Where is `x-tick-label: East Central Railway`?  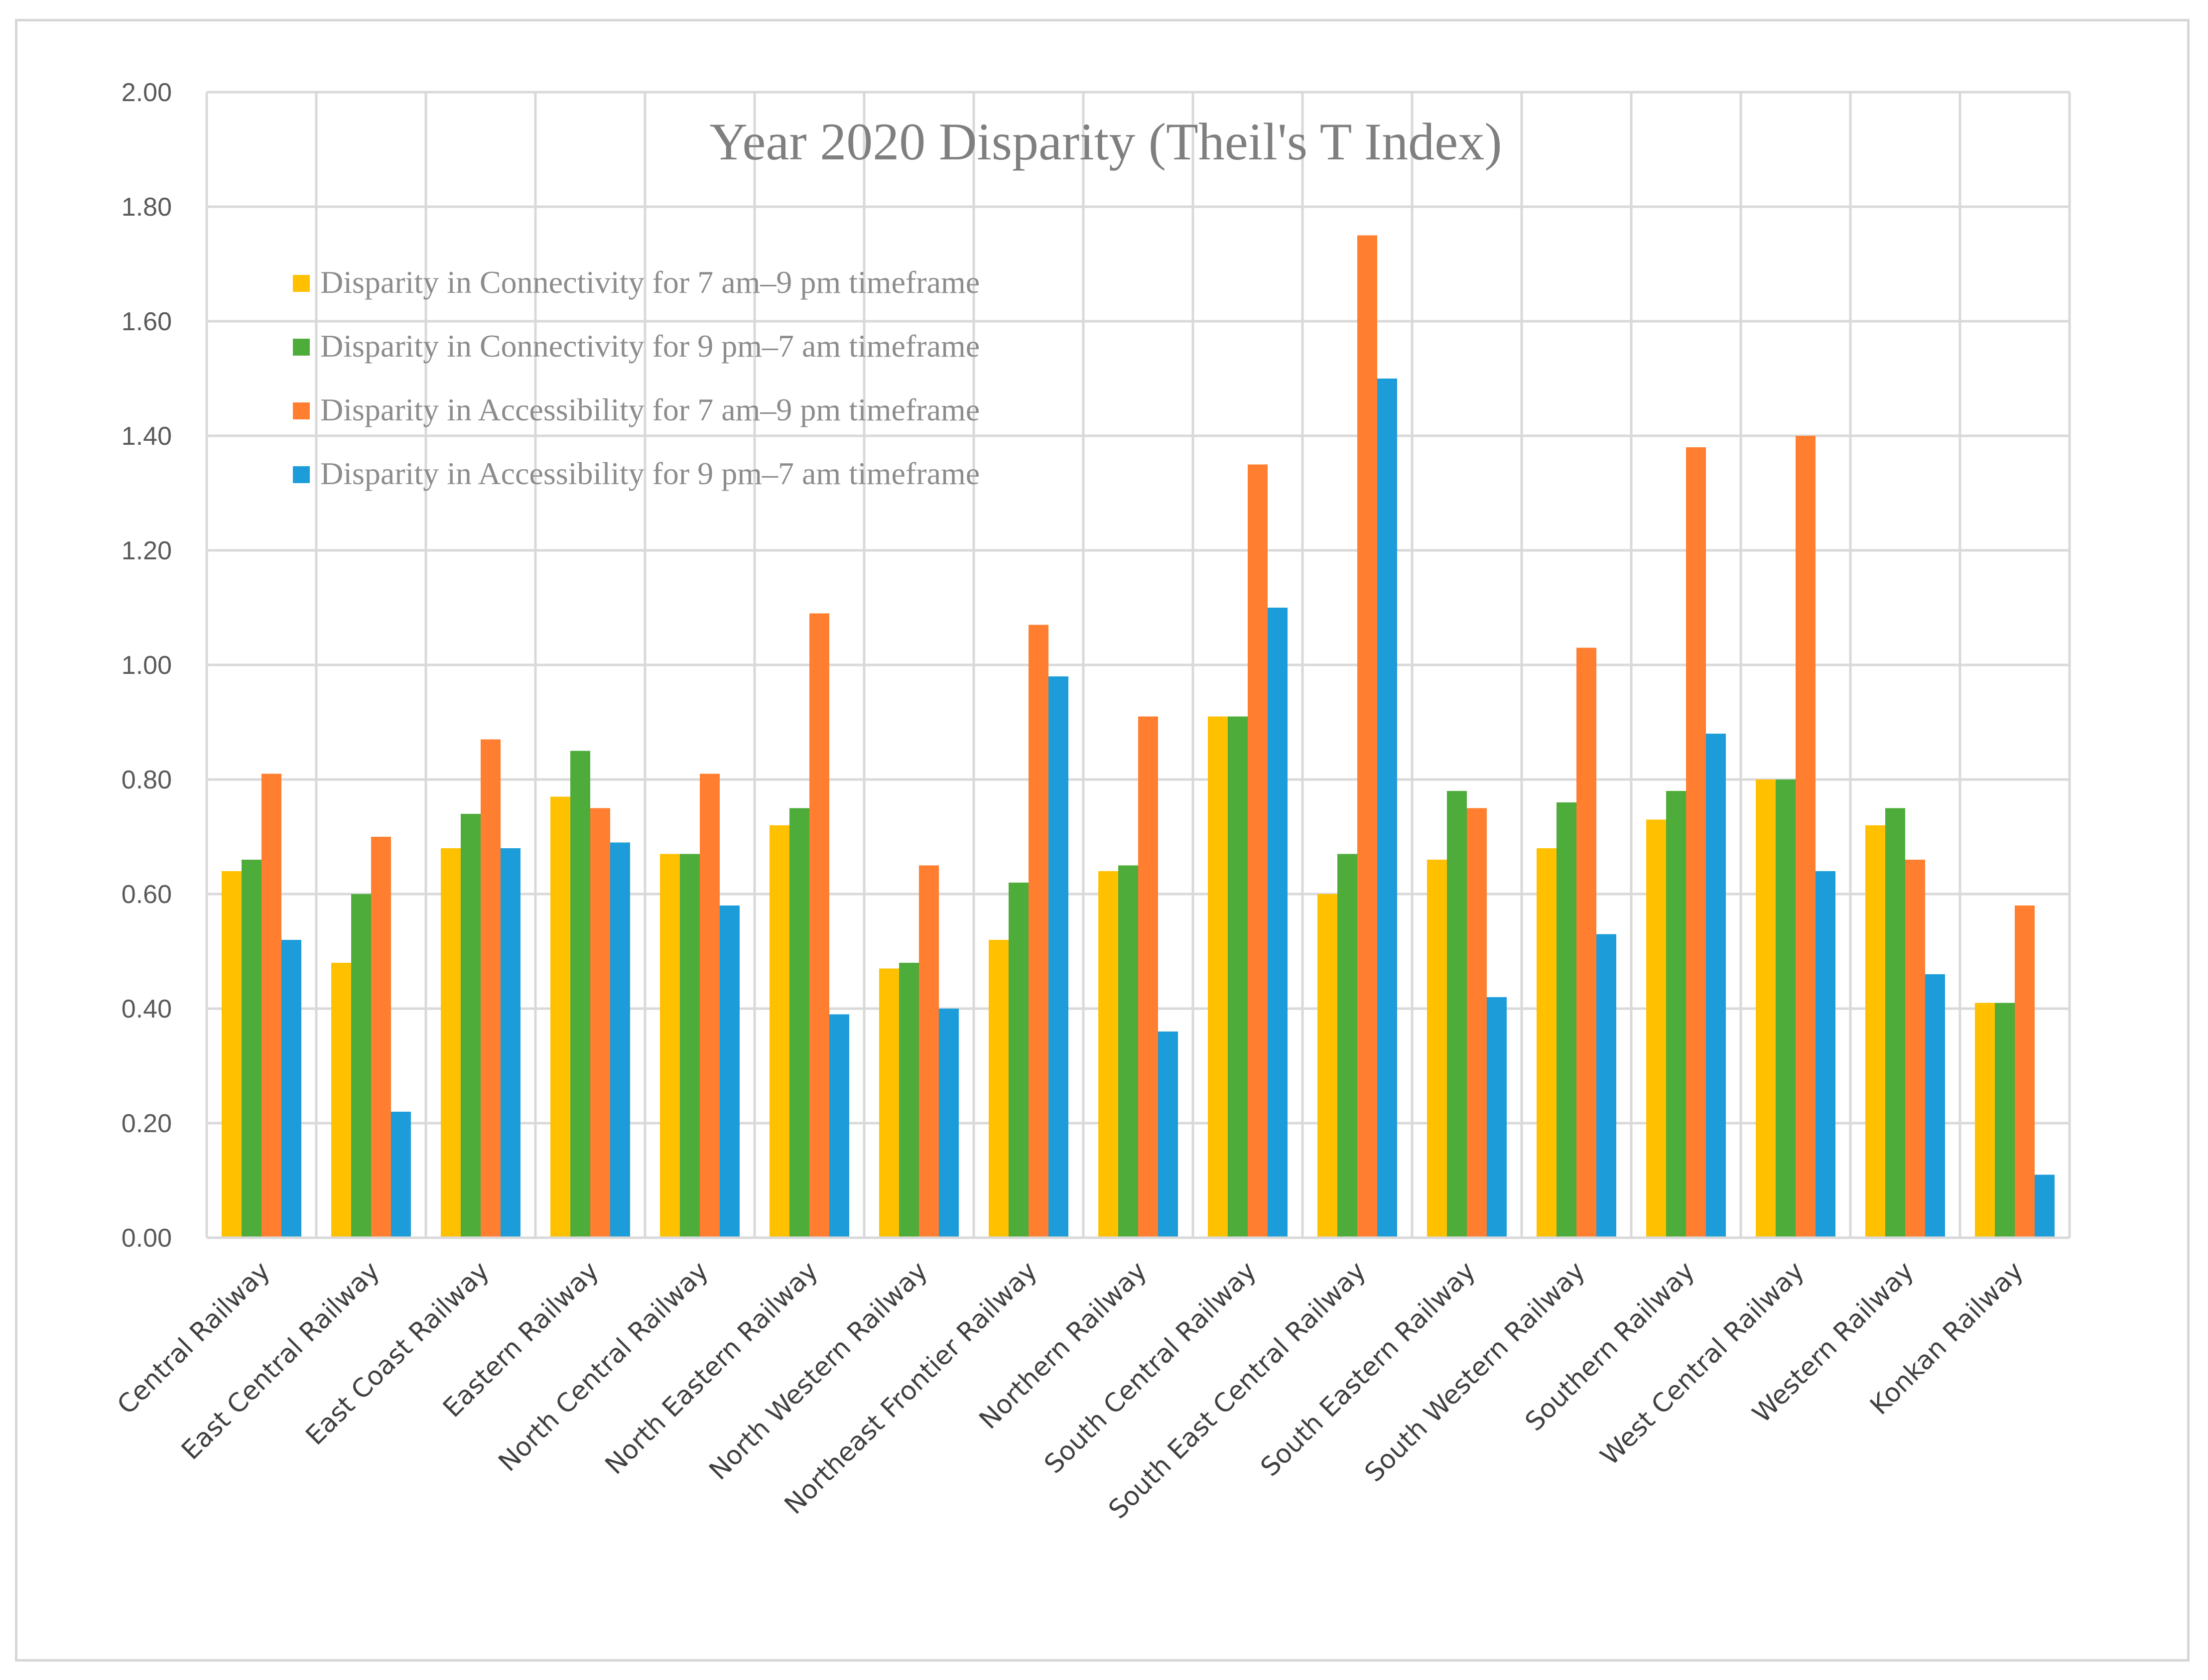
x-tick-label: East Central Railway is located at coordinates (281, 1361).